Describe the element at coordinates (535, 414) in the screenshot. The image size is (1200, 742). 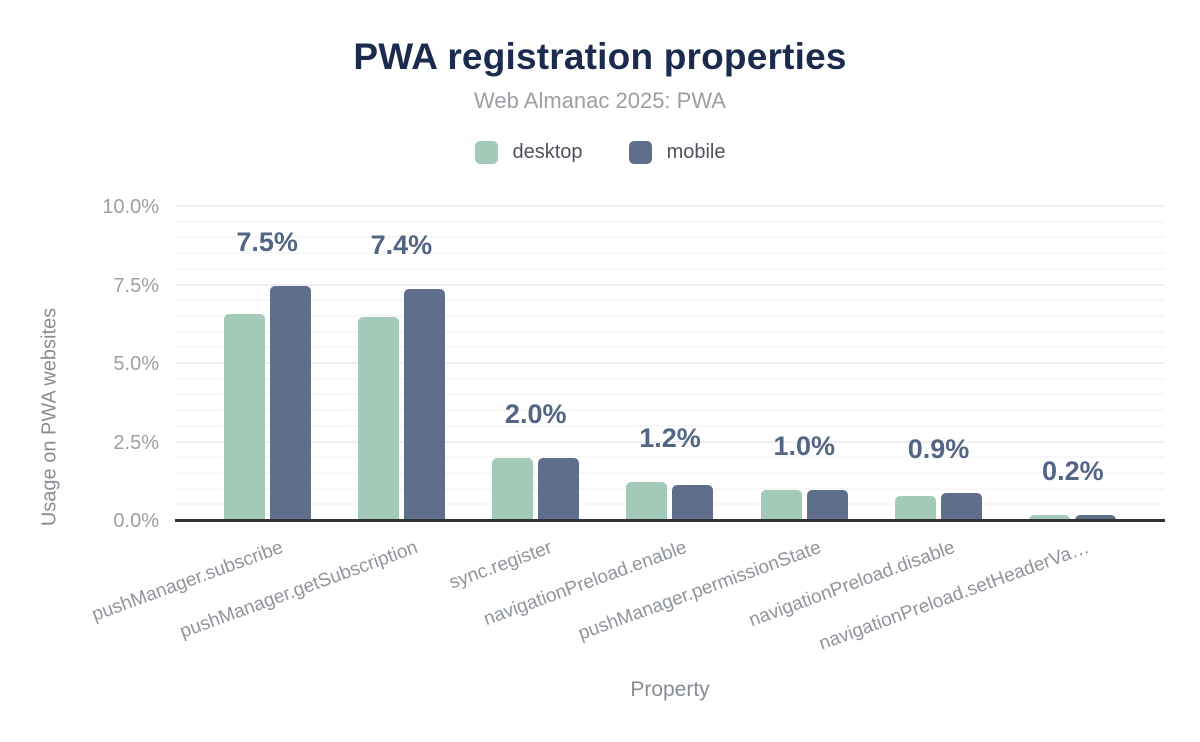
I see `bar-value-label: 2.0%` at that location.